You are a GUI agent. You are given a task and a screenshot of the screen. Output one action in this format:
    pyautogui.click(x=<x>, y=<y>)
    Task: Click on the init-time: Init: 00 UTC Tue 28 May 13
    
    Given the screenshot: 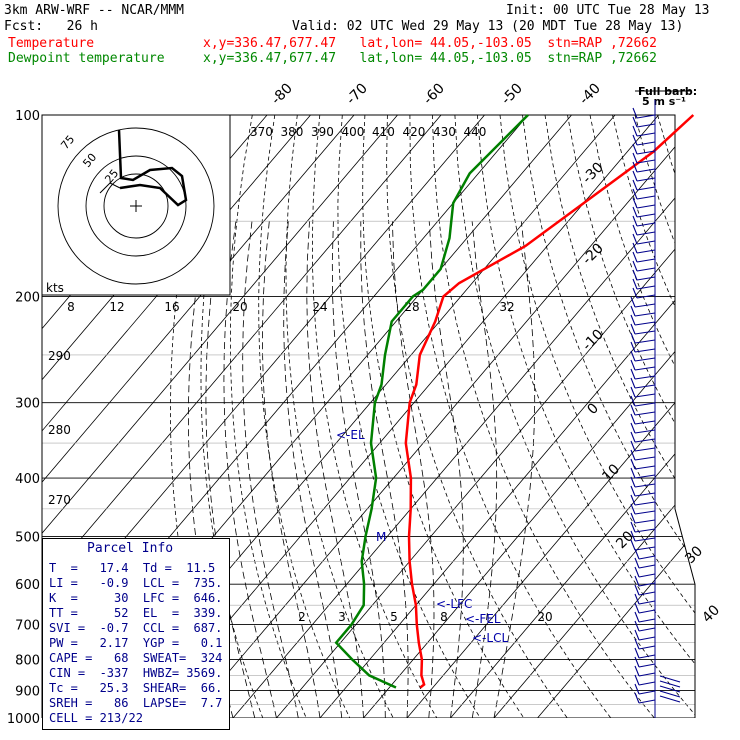 What is the action you would take?
    pyautogui.click(x=608, y=10)
    